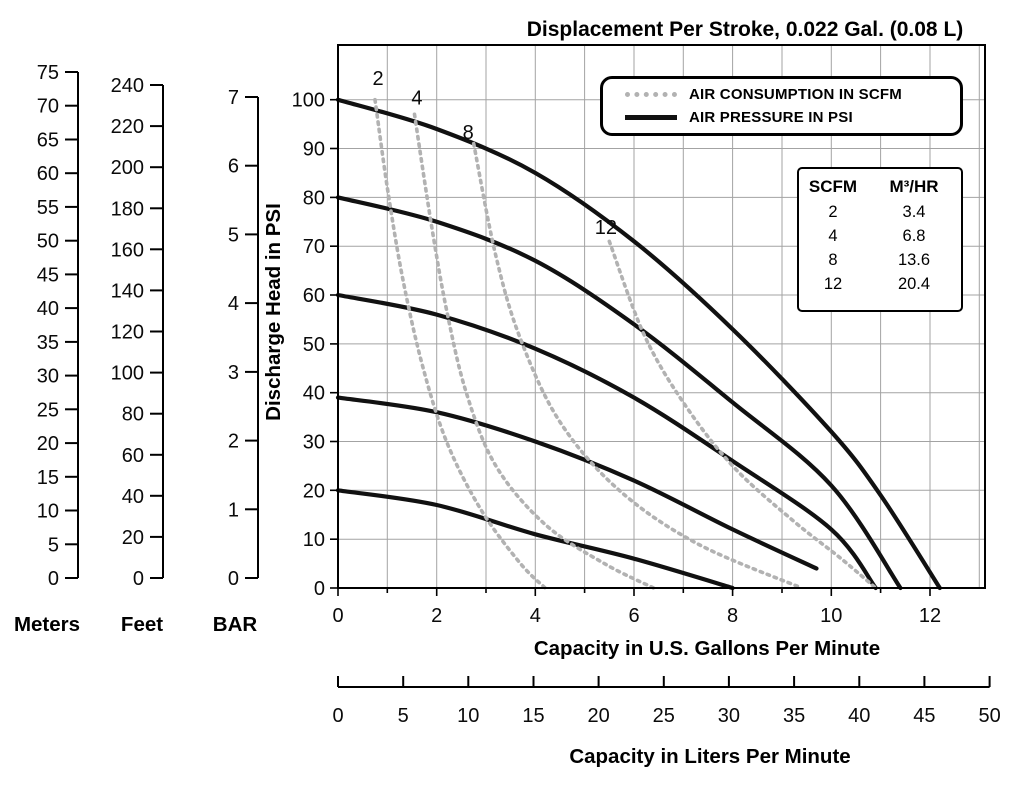 The width and height of the screenshot is (1027, 790). Describe the element at coordinates (795, 94) in the screenshot. I see `legend-label-air-consumption: AIR CONSUMPTION IN SCFM` at that location.